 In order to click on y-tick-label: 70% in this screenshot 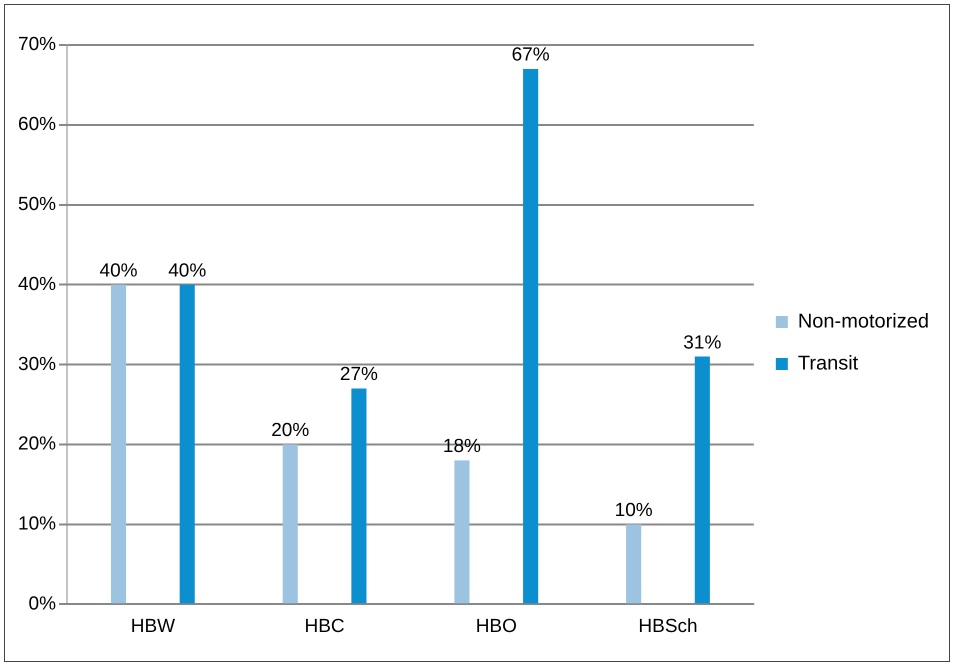, I will do `click(37, 45)`.